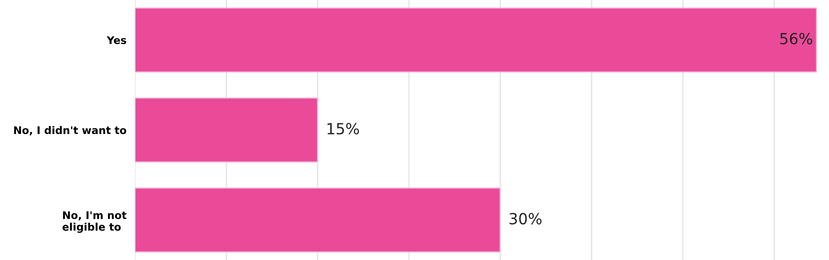 The width and height of the screenshot is (829, 260). What do you see at coordinates (94, 222) in the screenshot?
I see `y-tick-label: No, I'm not eligible to` at bounding box center [94, 222].